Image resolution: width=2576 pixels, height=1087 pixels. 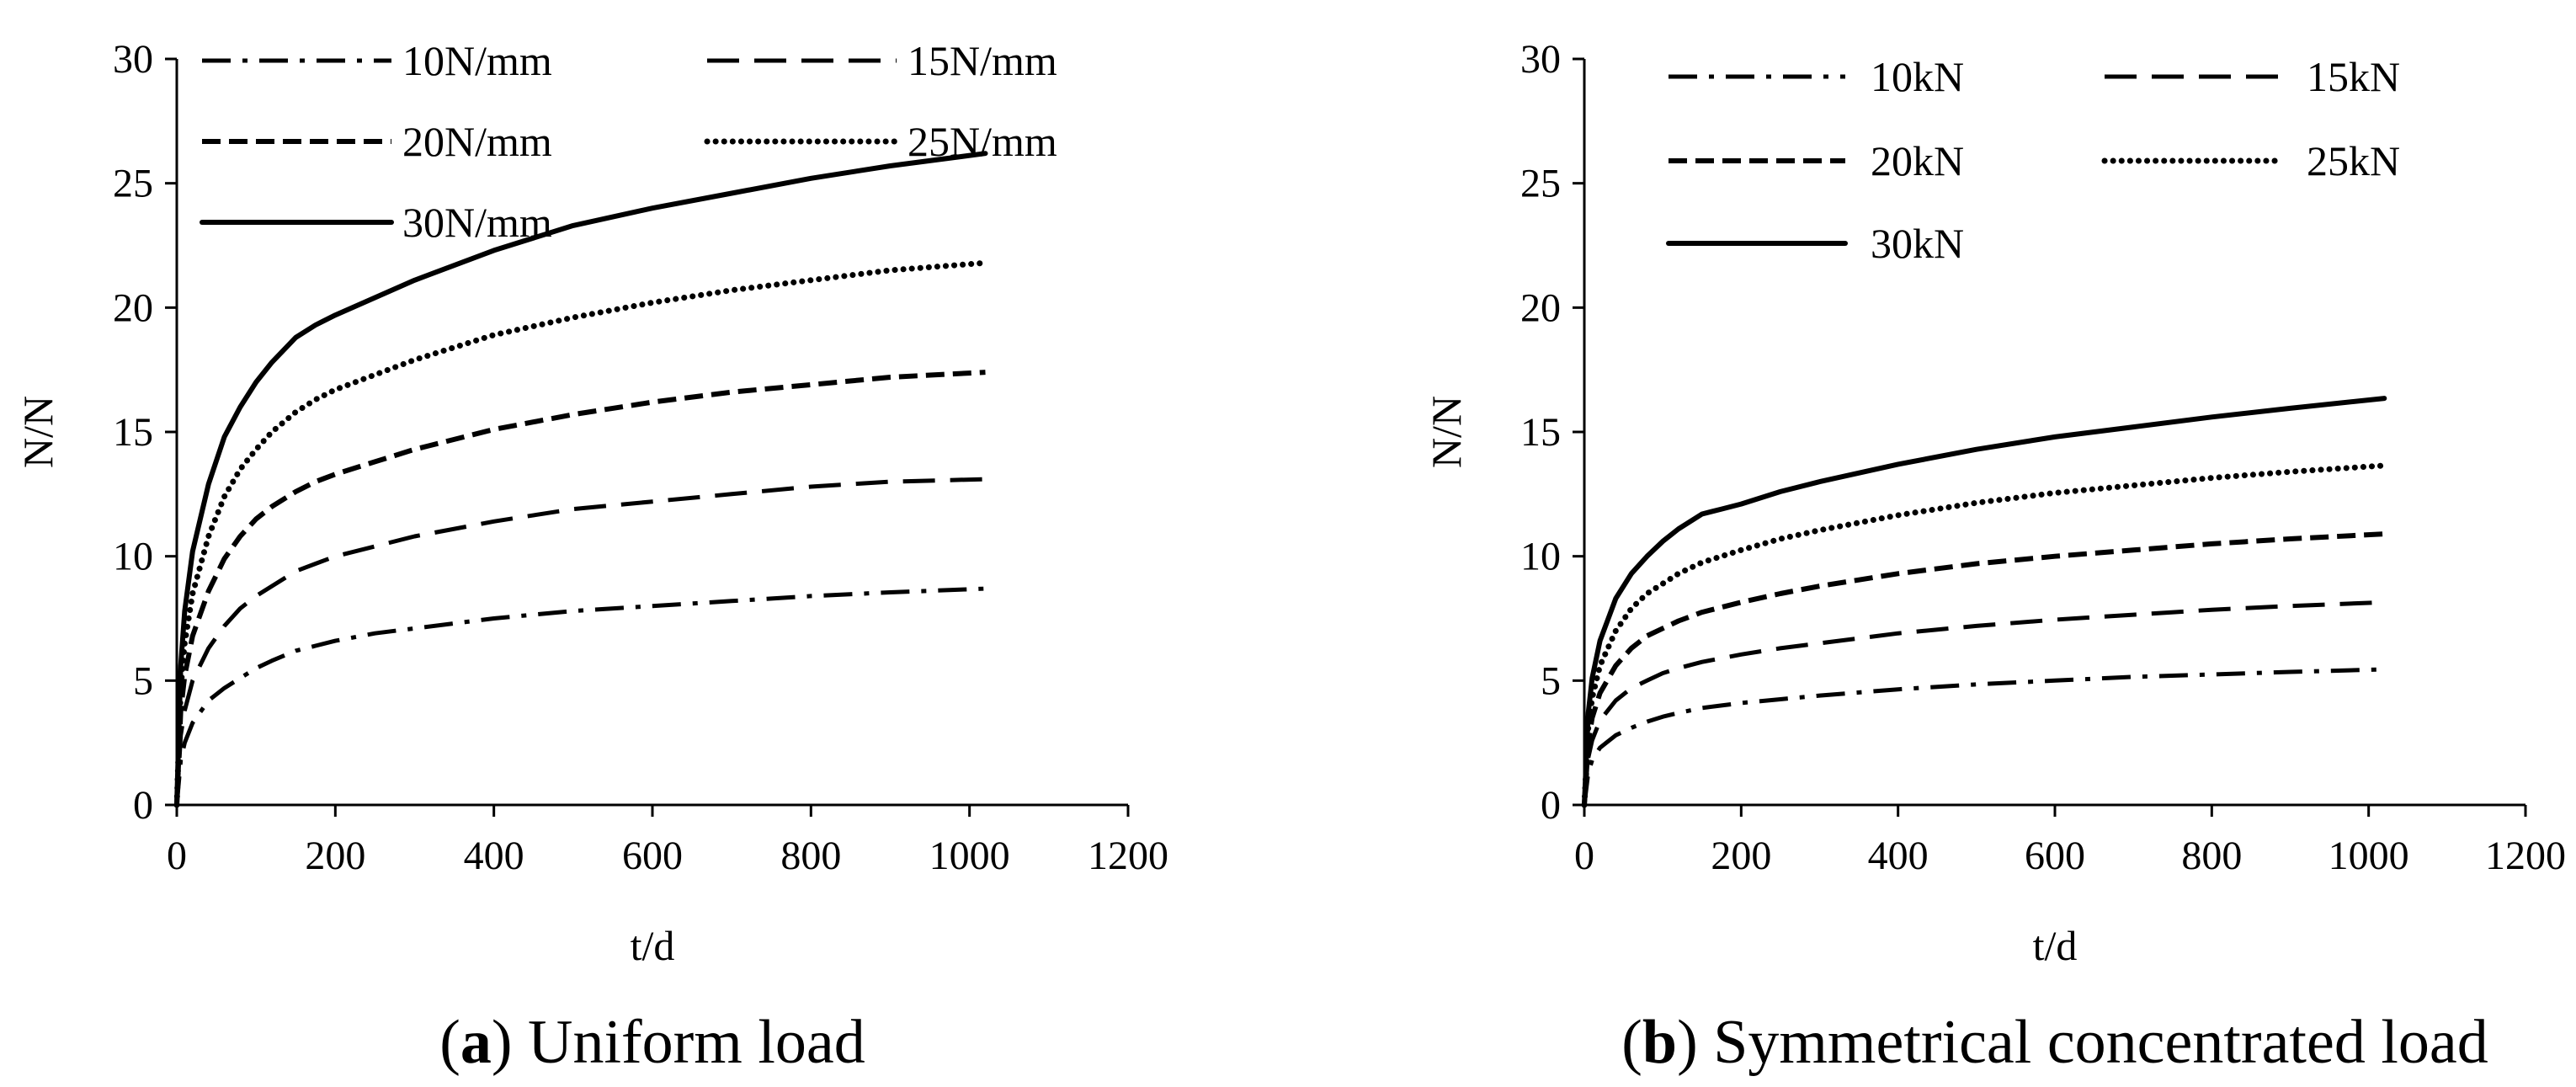 I want to click on panel-a-caption: (a) Uniform load, so click(x=652, y=1042).